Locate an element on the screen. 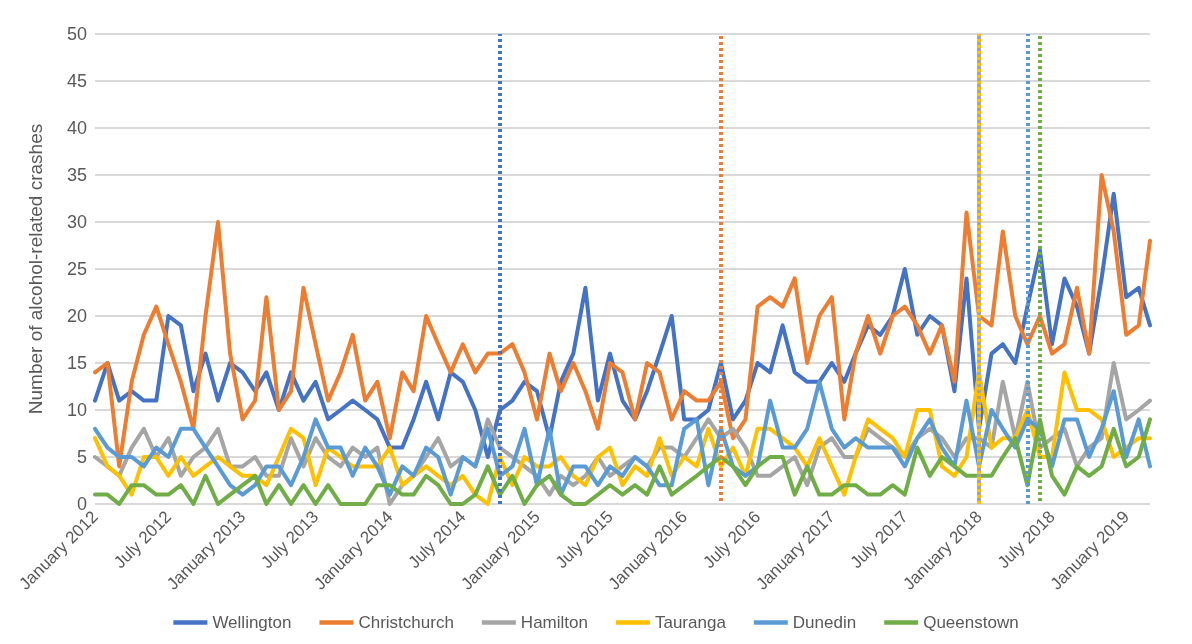  legend-label: Dunedin is located at coordinates (824, 622).